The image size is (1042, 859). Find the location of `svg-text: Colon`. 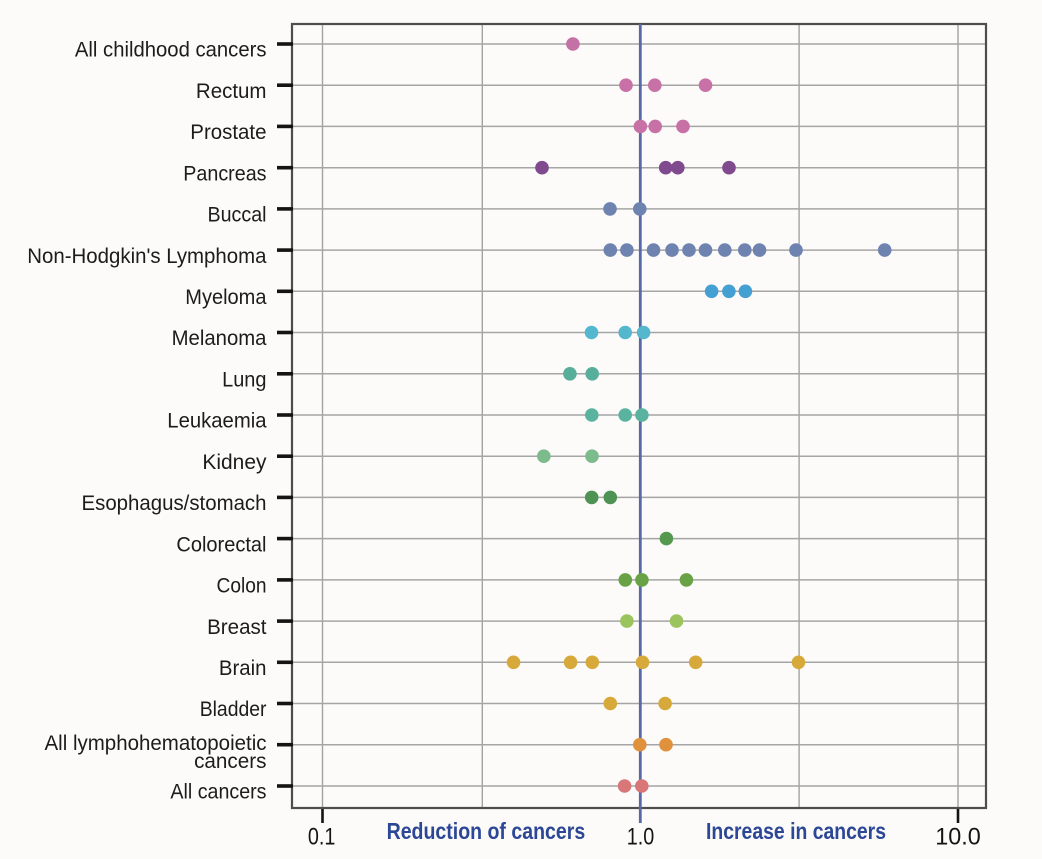

svg-text: Colon is located at coordinates (242, 586).